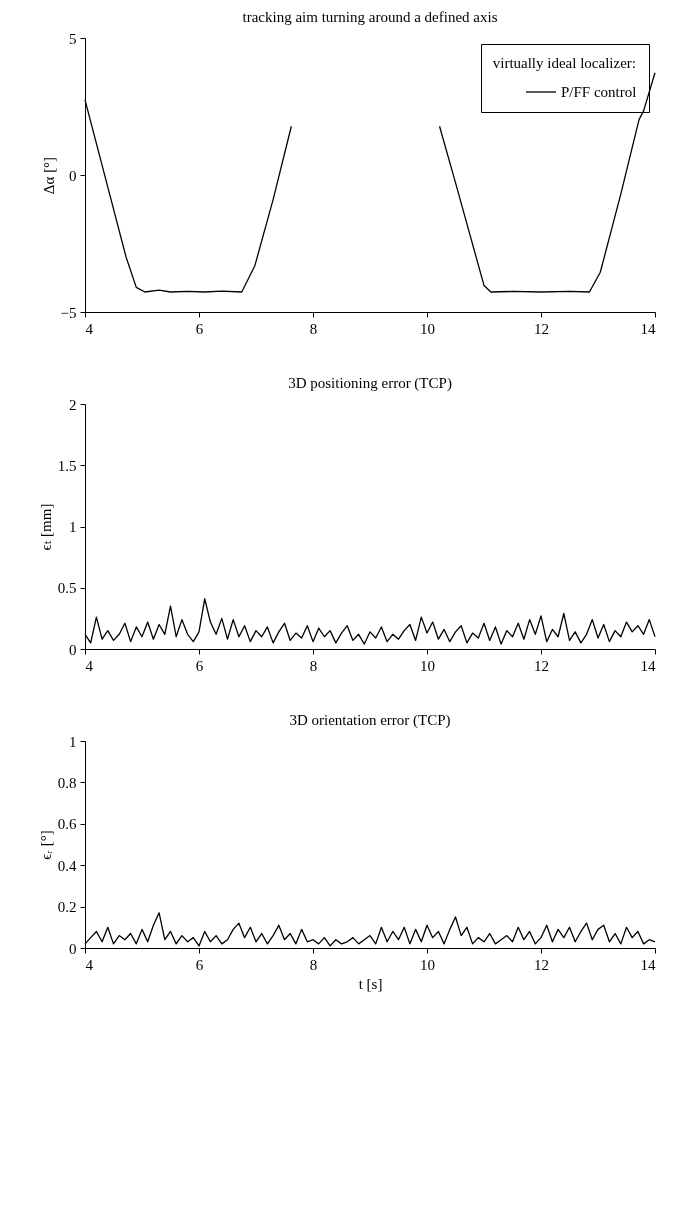 The image size is (683, 1219). I want to click on x-axis-title: t [s], so click(370, 983).